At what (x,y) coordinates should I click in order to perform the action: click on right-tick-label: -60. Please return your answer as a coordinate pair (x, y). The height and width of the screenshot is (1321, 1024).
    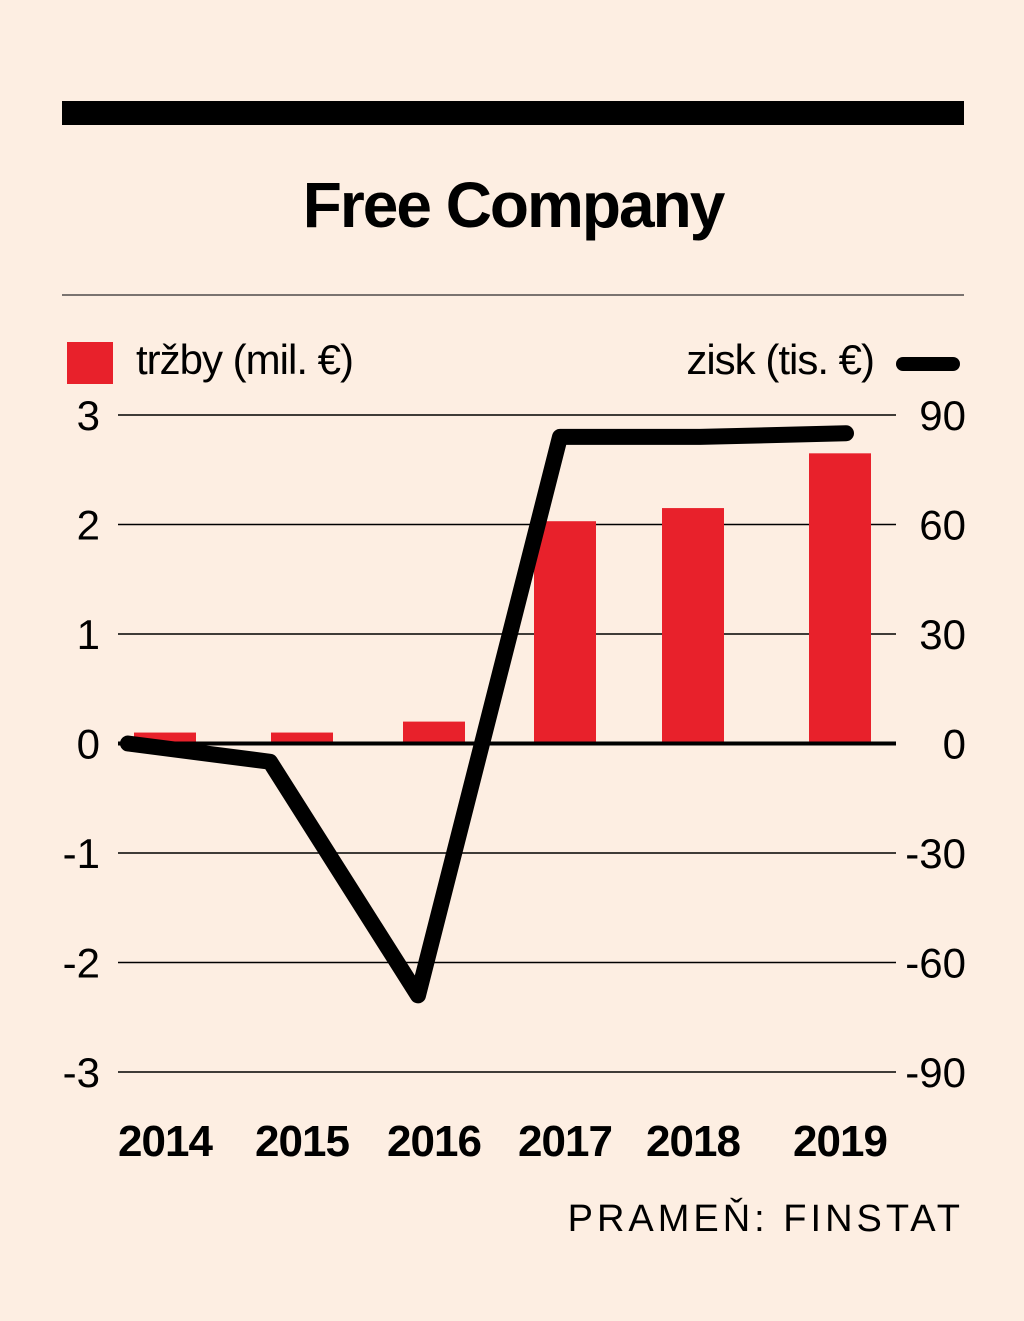
    Looking at the image, I should click on (935, 963).